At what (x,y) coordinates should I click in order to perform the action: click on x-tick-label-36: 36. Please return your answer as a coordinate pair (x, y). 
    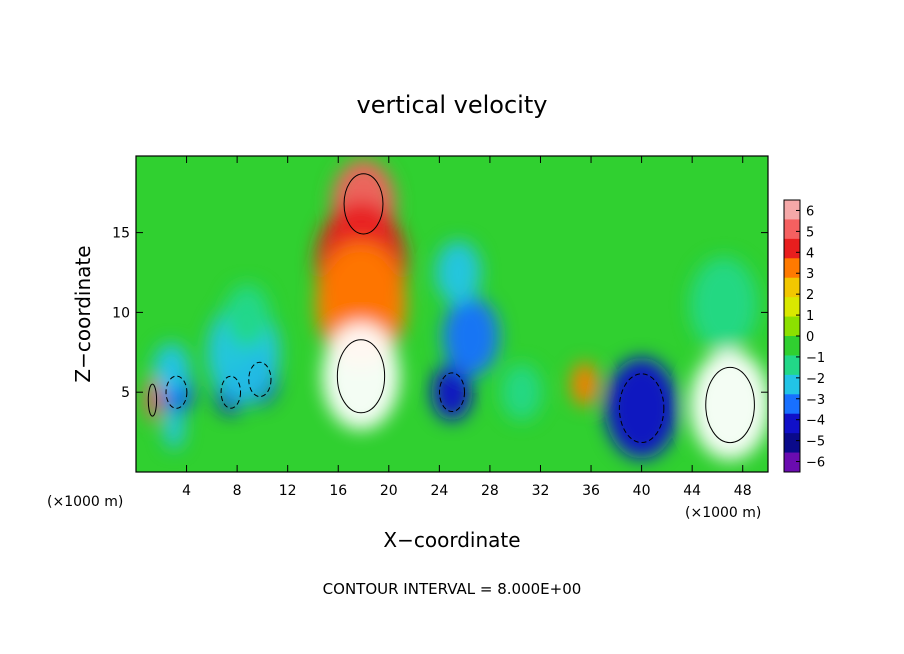
    Looking at the image, I should click on (591, 491).